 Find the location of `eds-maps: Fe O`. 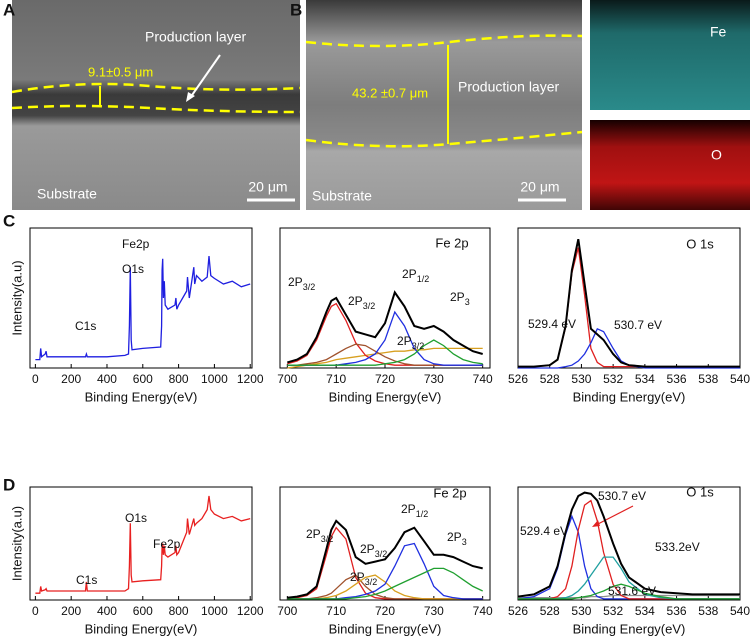

eds-maps: Fe O is located at coordinates (670, 105).